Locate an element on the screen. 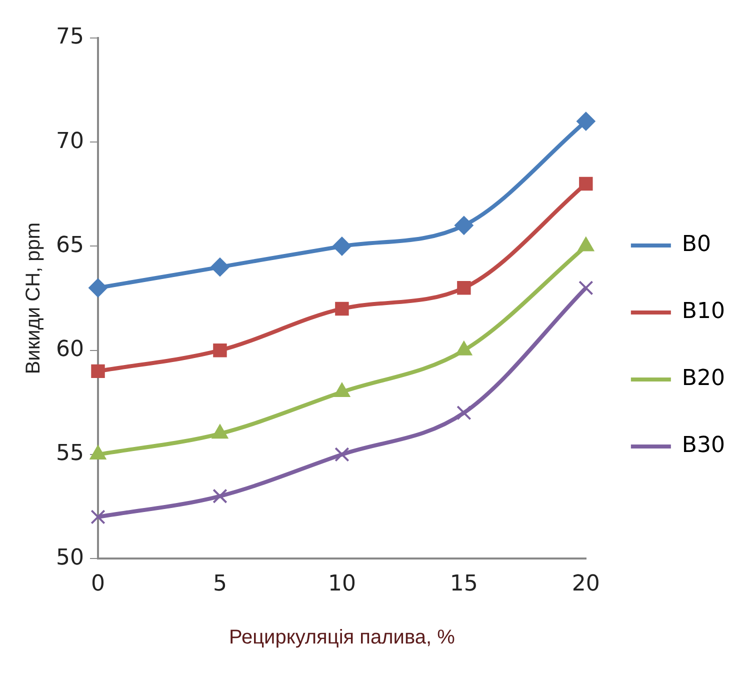 This screenshot has height=682, width=753. x-tick-label: 0 is located at coordinates (97, 584).